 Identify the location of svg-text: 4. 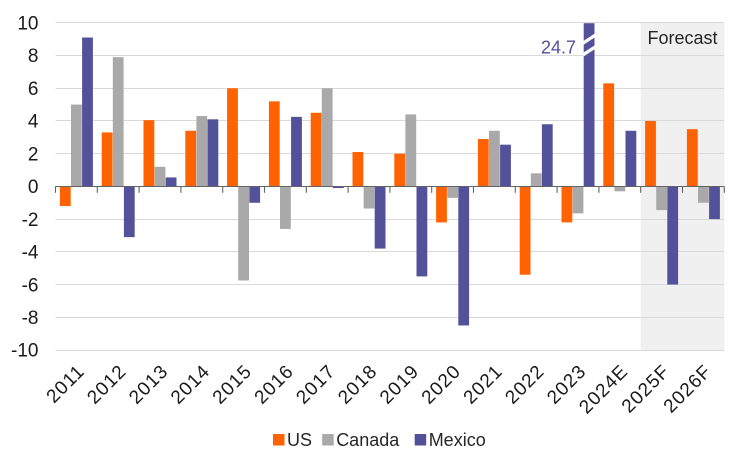
(33, 122).